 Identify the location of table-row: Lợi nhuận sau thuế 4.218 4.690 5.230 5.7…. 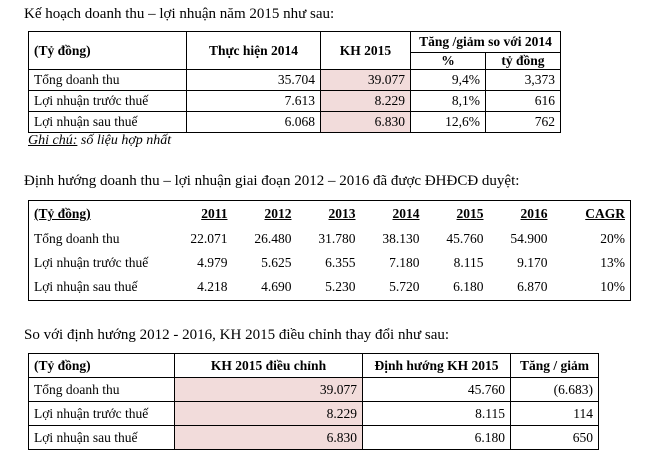
(330, 288).